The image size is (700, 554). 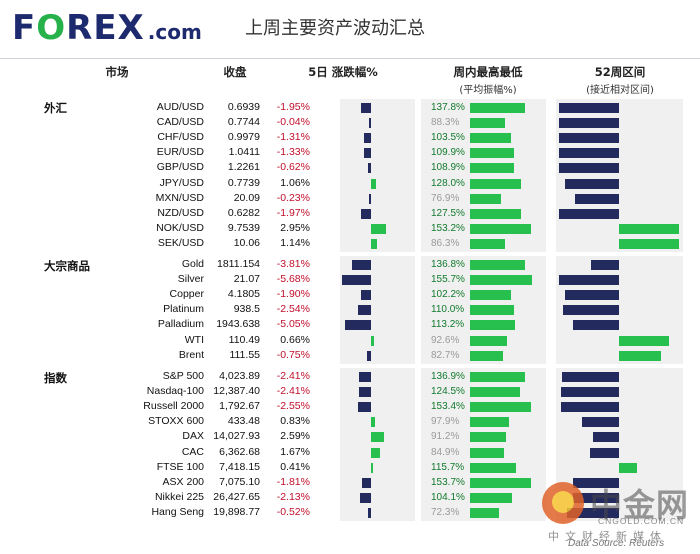 I want to click on table-row: Silver 21.07 -5.68% 155.7%, so click(x=350, y=279).